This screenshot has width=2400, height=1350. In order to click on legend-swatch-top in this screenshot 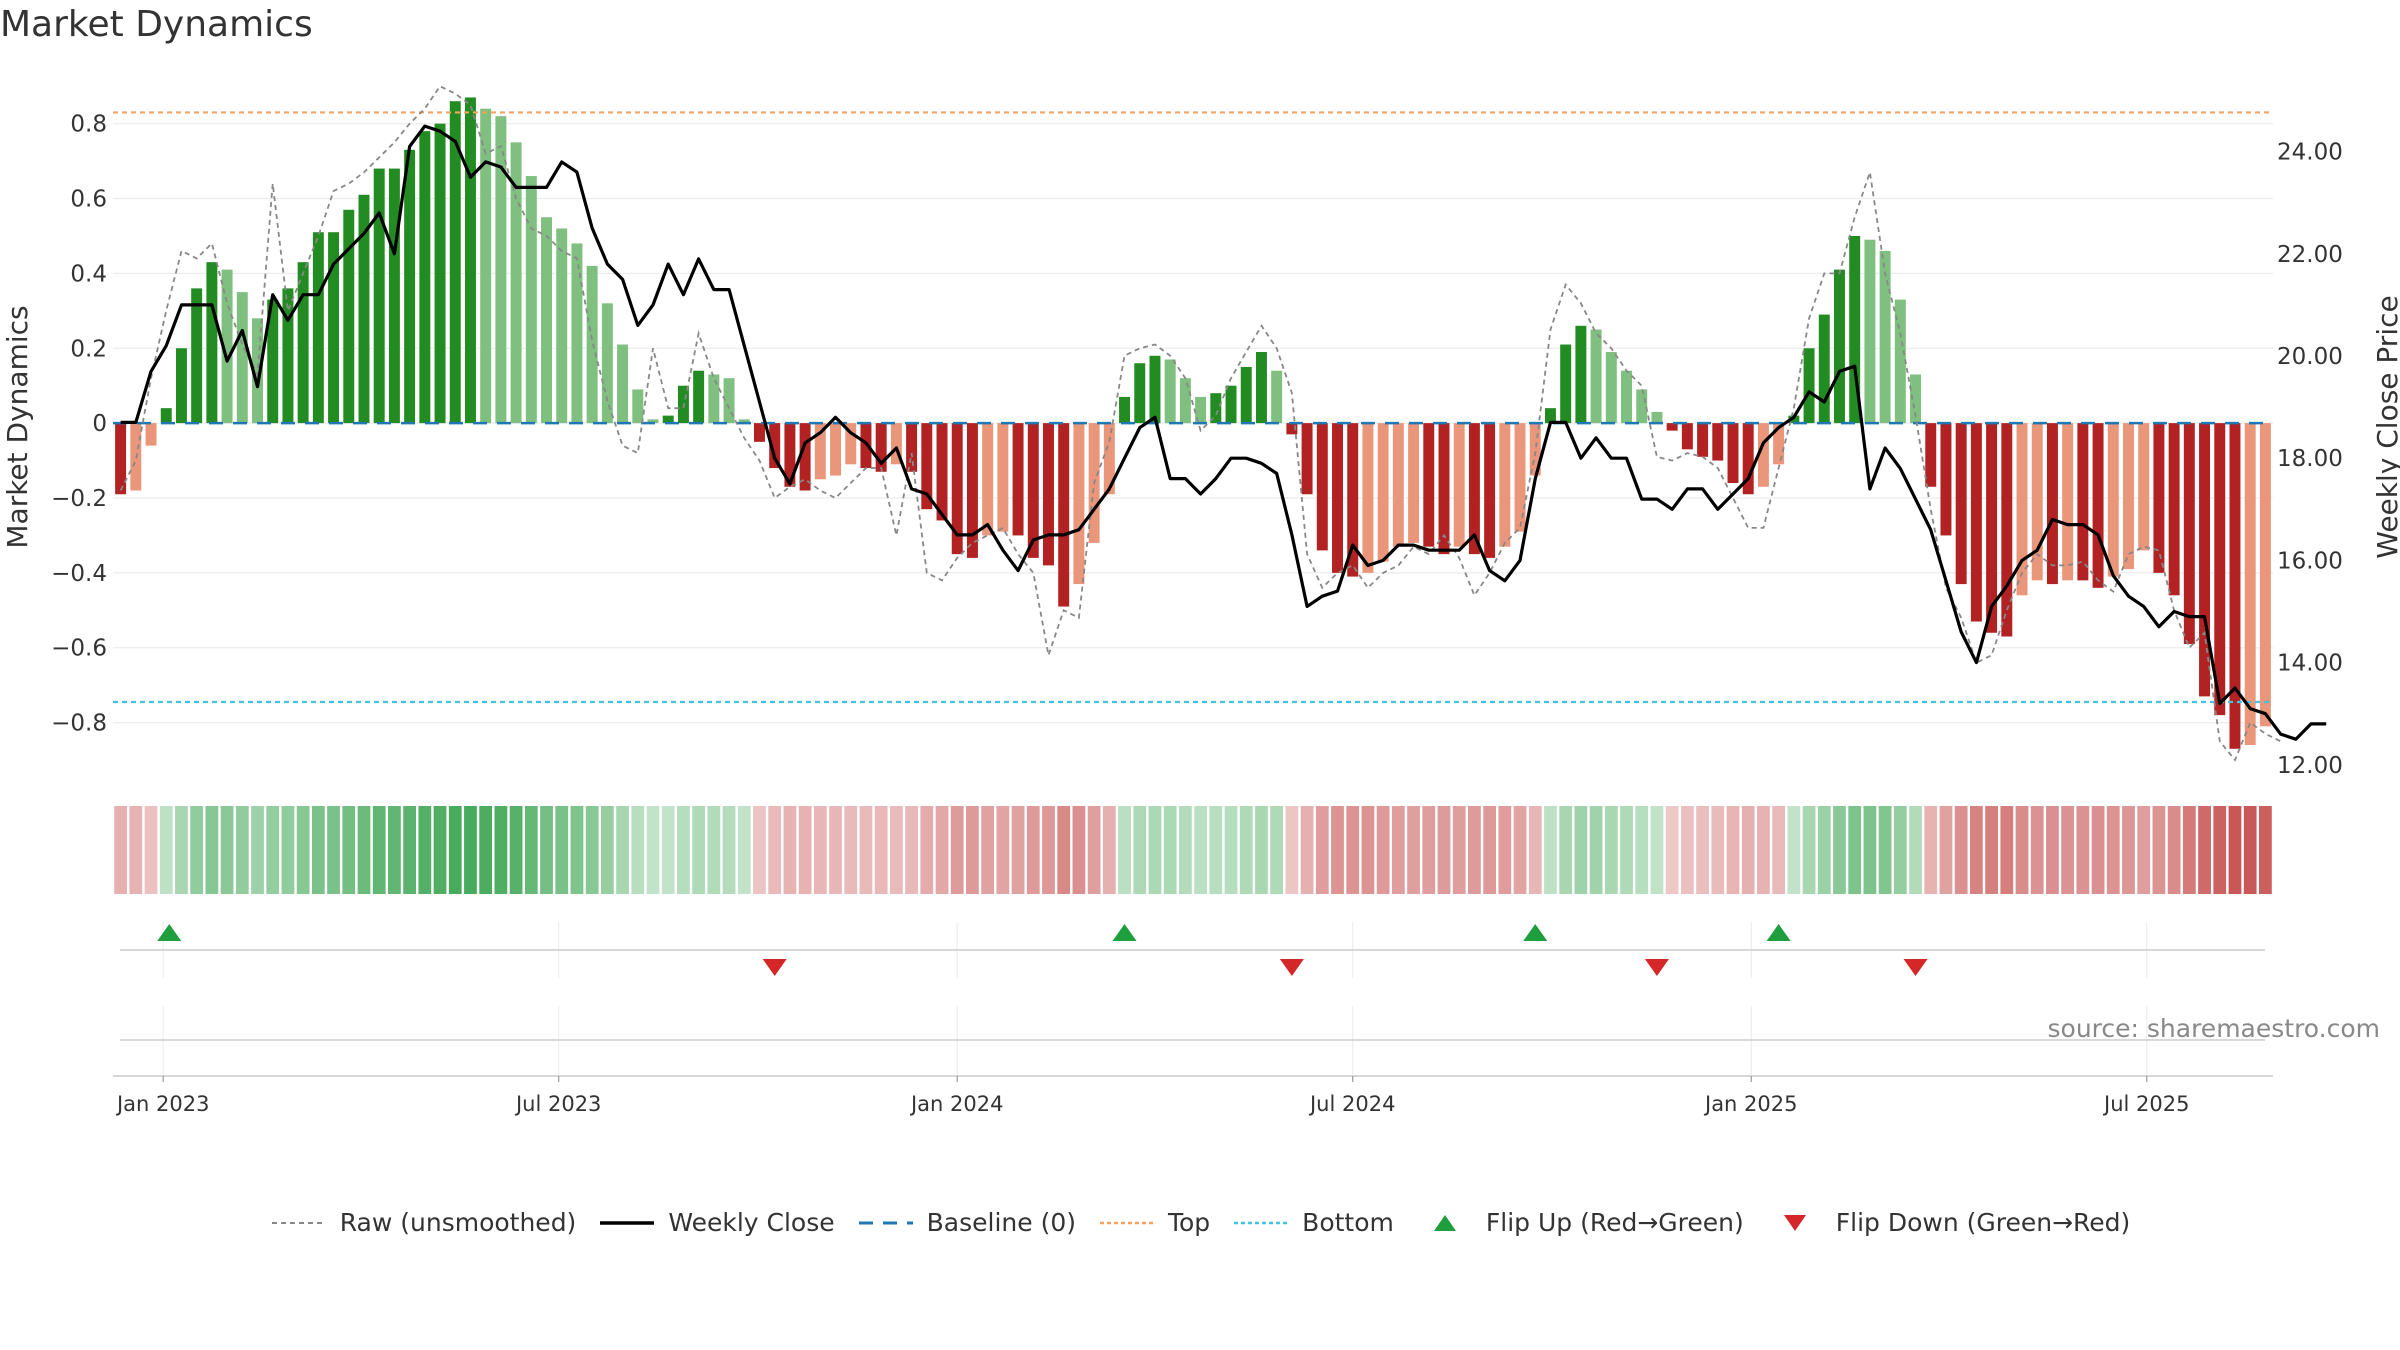, I will do `click(1126, 1222)`.